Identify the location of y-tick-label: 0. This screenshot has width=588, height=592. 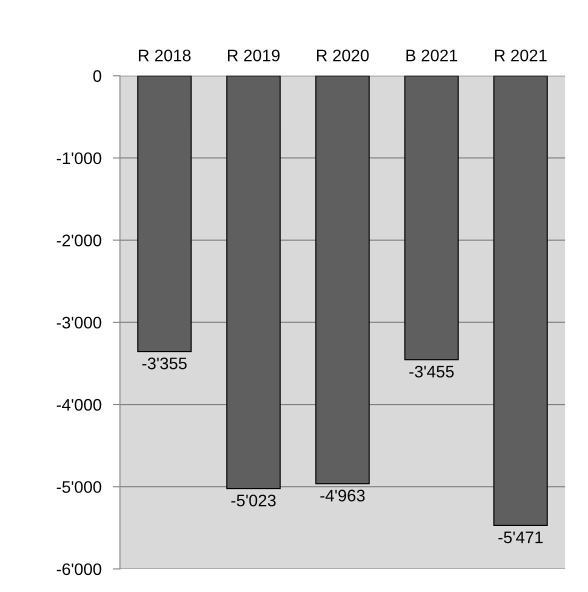
(97, 76).